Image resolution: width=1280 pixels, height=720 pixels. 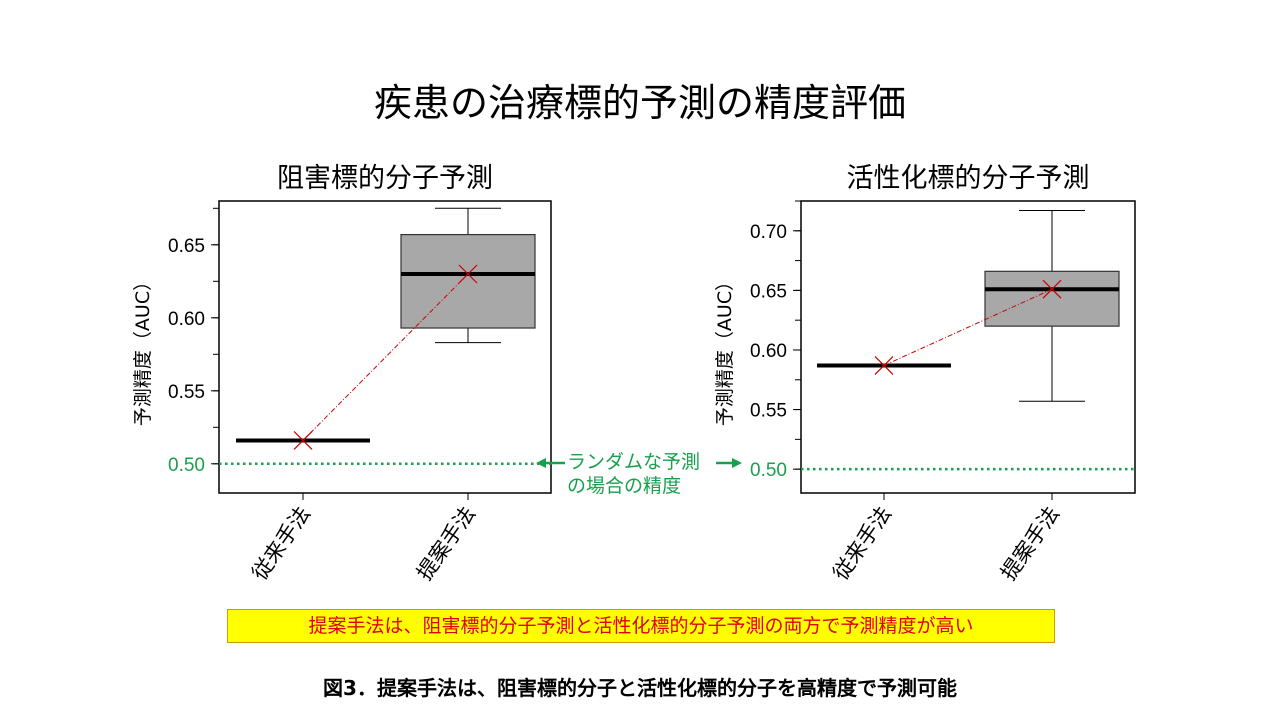 What do you see at coordinates (768, 232) in the screenshot?
I see `y-tick-label: 0.70` at bounding box center [768, 232].